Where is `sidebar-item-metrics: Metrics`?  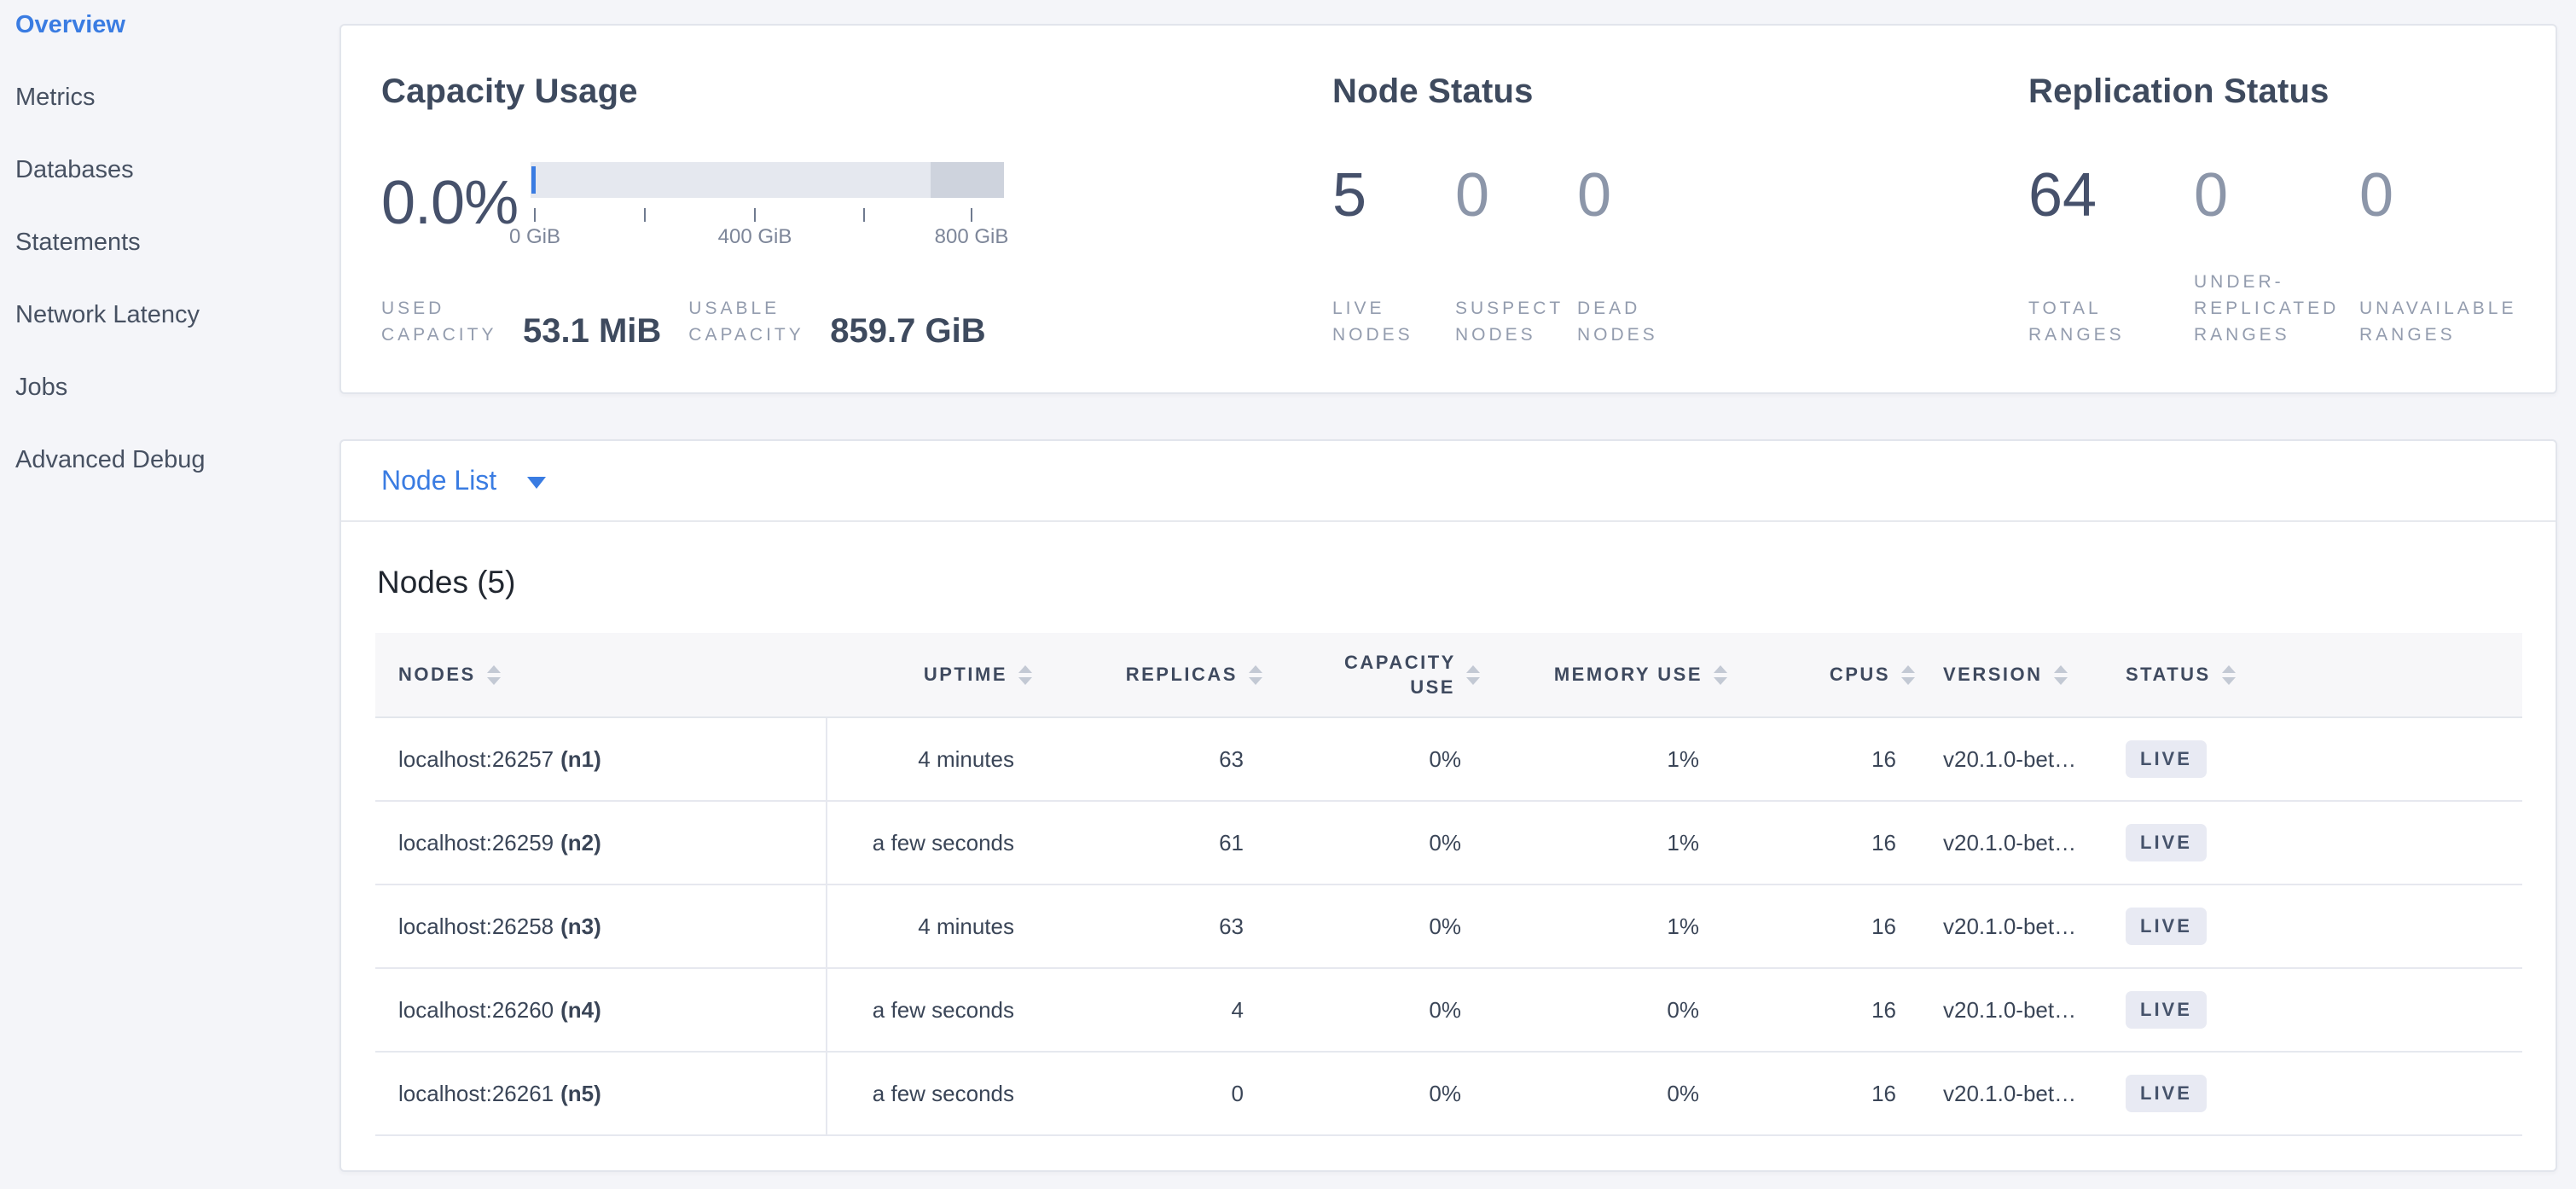
sidebar-item-metrics: Metrics is located at coordinates (177, 119).